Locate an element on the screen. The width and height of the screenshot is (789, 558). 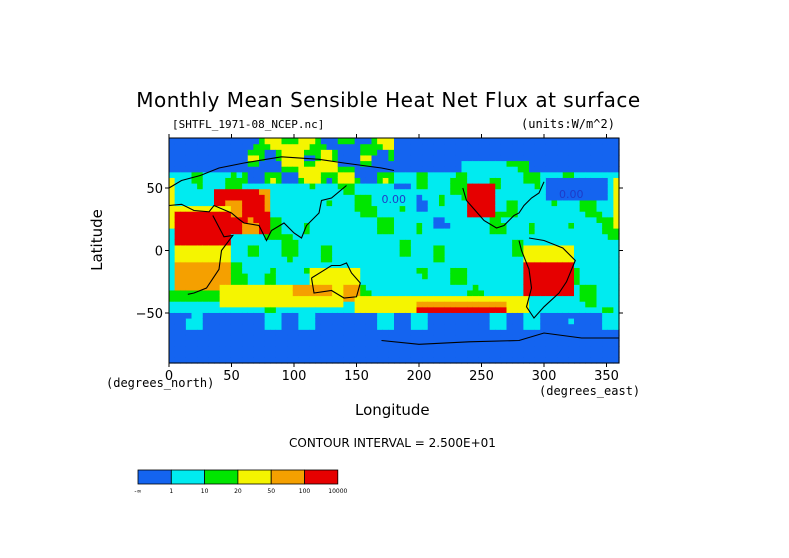
contour-label: 0.00 is located at coordinates (394, 199).